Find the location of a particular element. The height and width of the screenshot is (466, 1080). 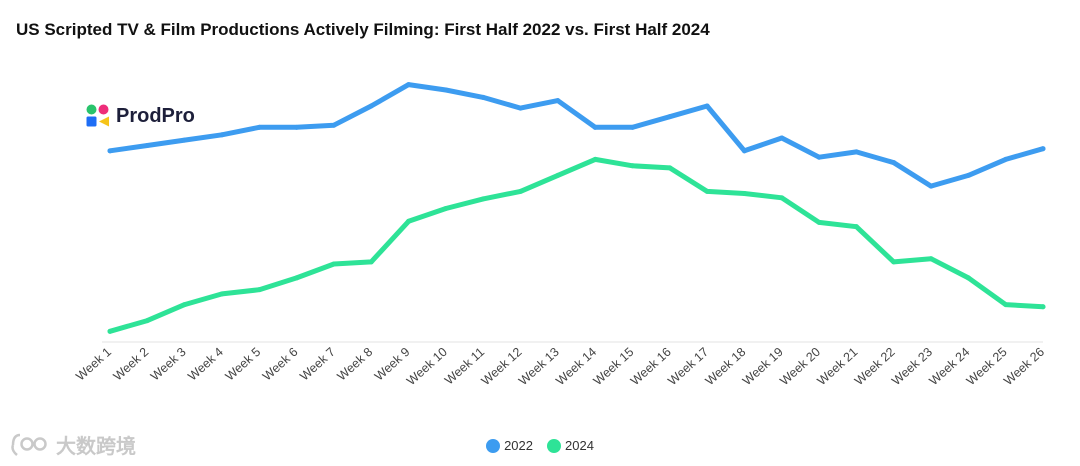

x-tick-label: Week 13 is located at coordinates (539, 366).